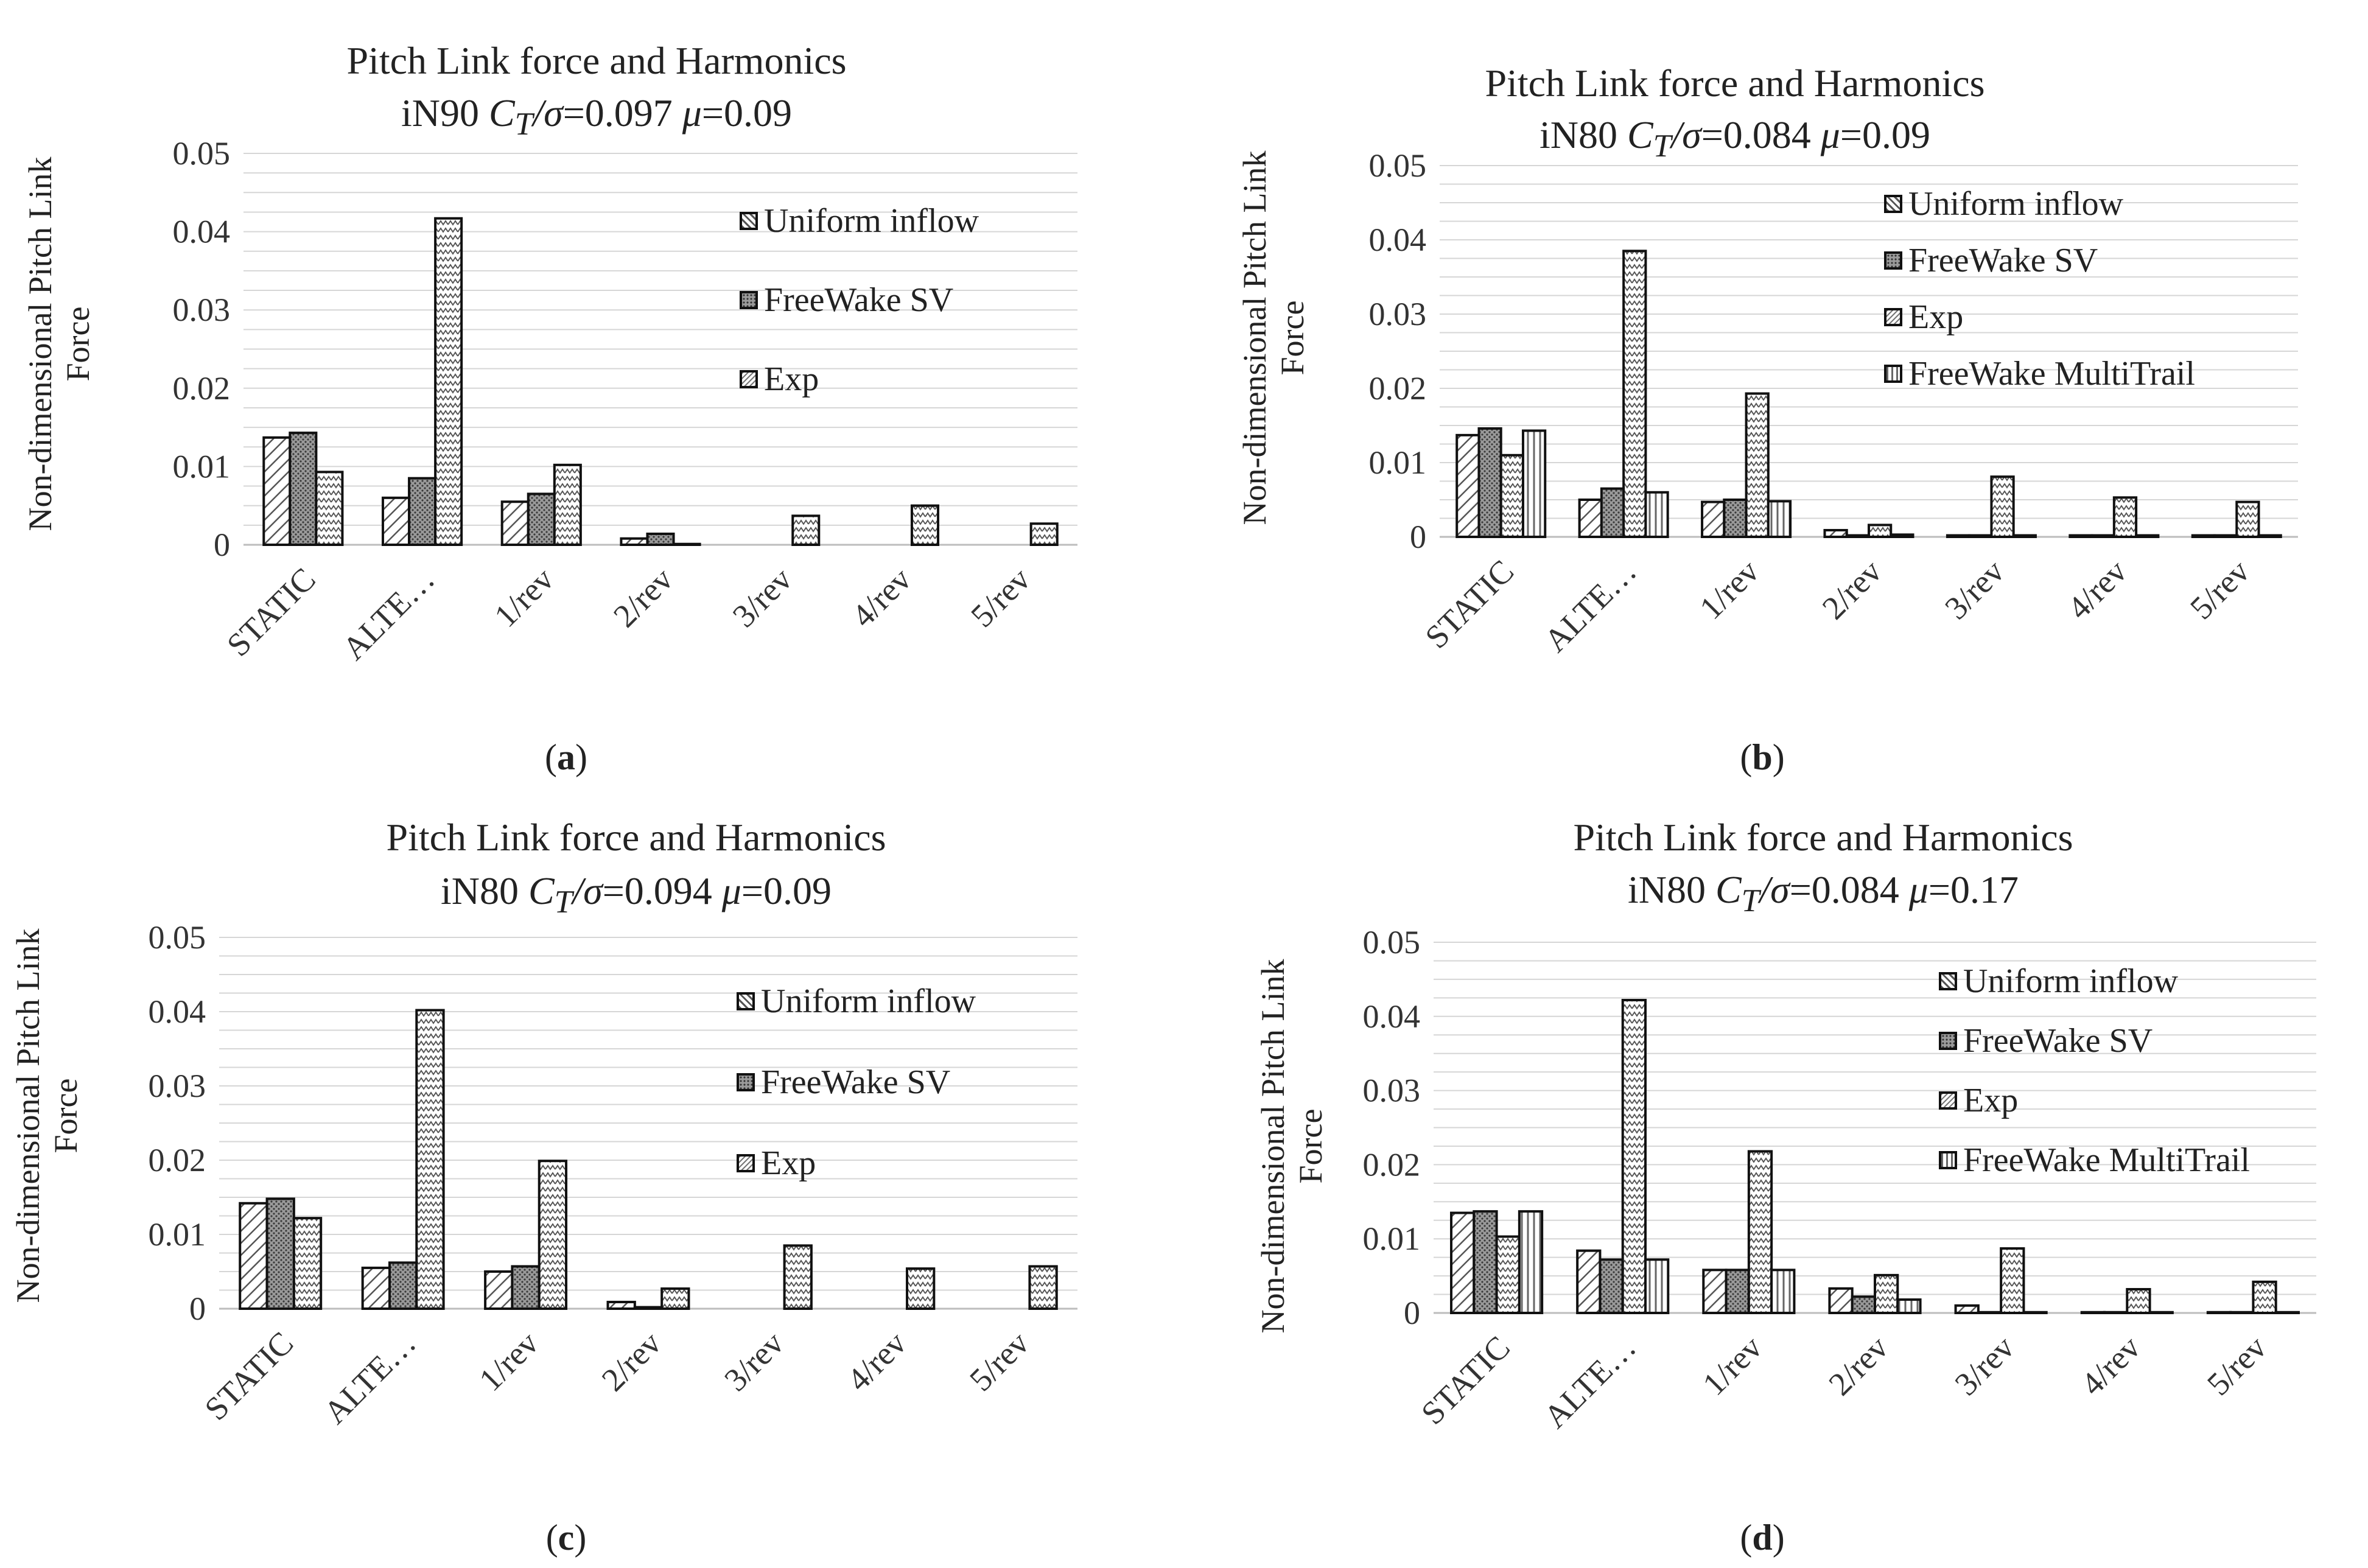 This screenshot has width=2368, height=1568. What do you see at coordinates (1756, 134) in the screenshot?
I see `subtitle-ct-value: =0.084` at bounding box center [1756, 134].